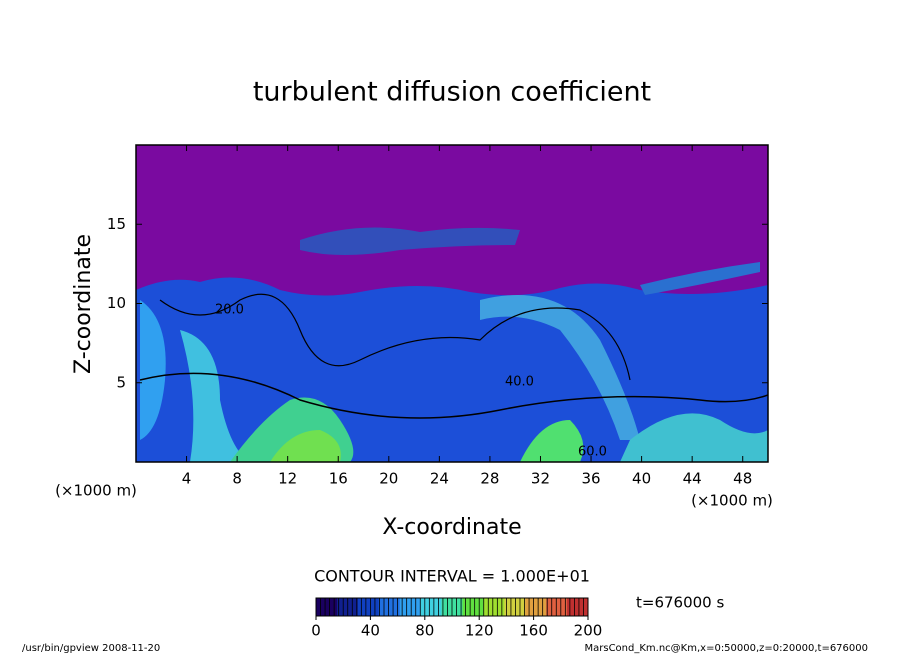  What do you see at coordinates (83, 304) in the screenshot?
I see `y-axis-label: Z-coordinate` at bounding box center [83, 304].